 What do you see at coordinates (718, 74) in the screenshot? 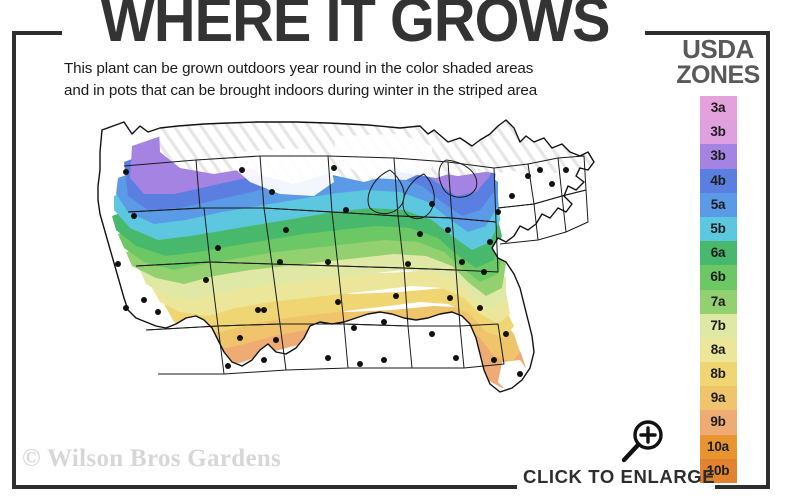
I see `legend-title-line-2: ZONES` at bounding box center [718, 74].